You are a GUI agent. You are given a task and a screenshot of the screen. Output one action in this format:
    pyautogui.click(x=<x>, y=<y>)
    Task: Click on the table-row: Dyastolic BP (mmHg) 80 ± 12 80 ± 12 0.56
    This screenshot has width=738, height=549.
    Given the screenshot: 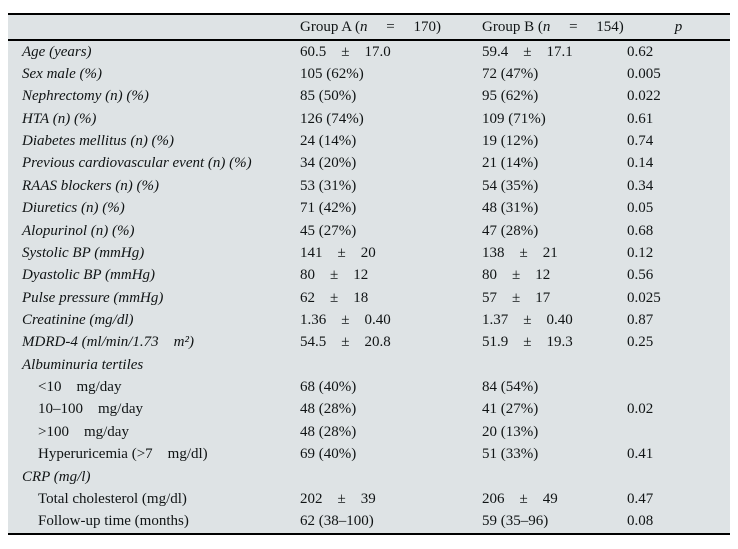 What is the action you would take?
    pyautogui.click(x=369, y=276)
    